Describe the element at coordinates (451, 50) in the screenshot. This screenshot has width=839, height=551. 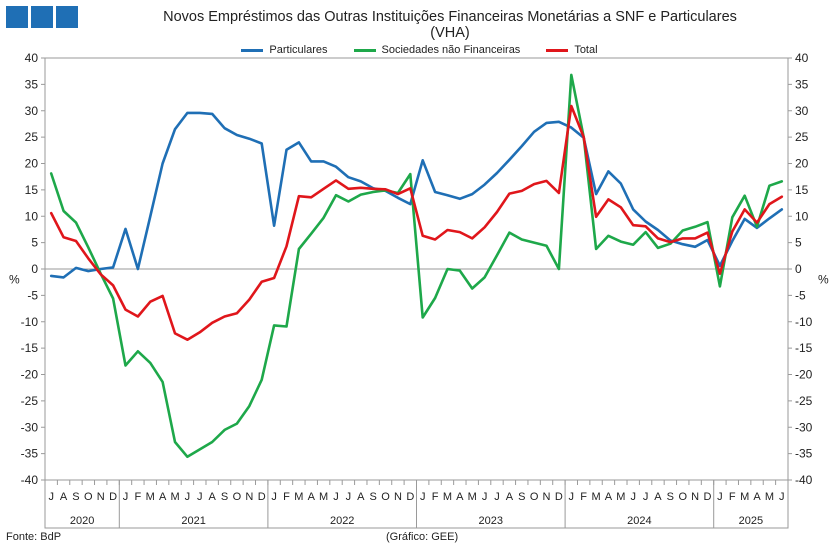
I see `legend-label-snf: Sociedades não Financeiras` at that location.